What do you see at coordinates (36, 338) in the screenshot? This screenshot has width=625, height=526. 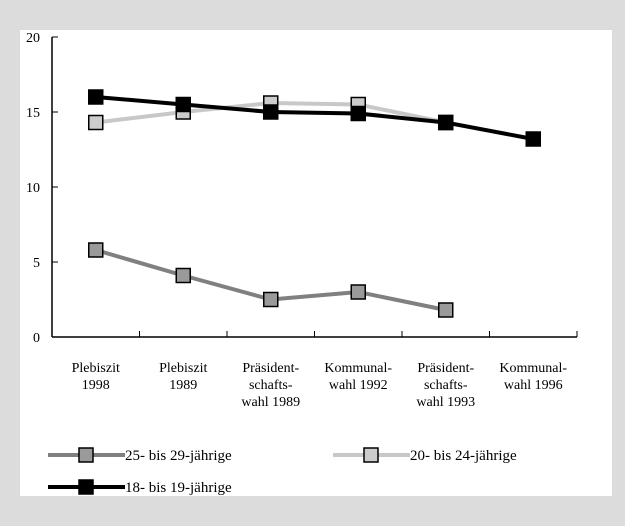 I see `y-tick-label: 0` at bounding box center [36, 338].